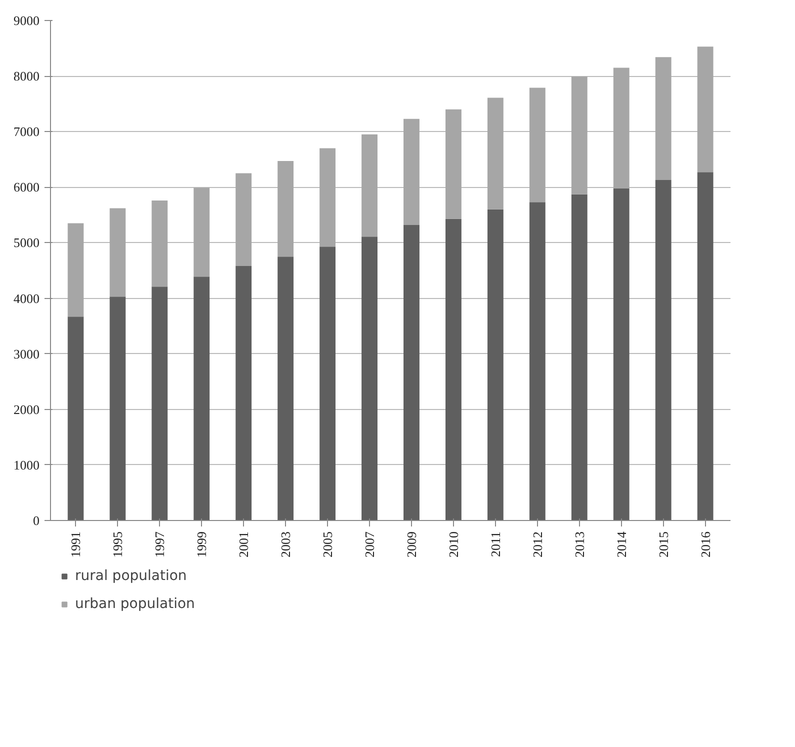  I want to click on x-tick-label: 1999, so click(202, 545).